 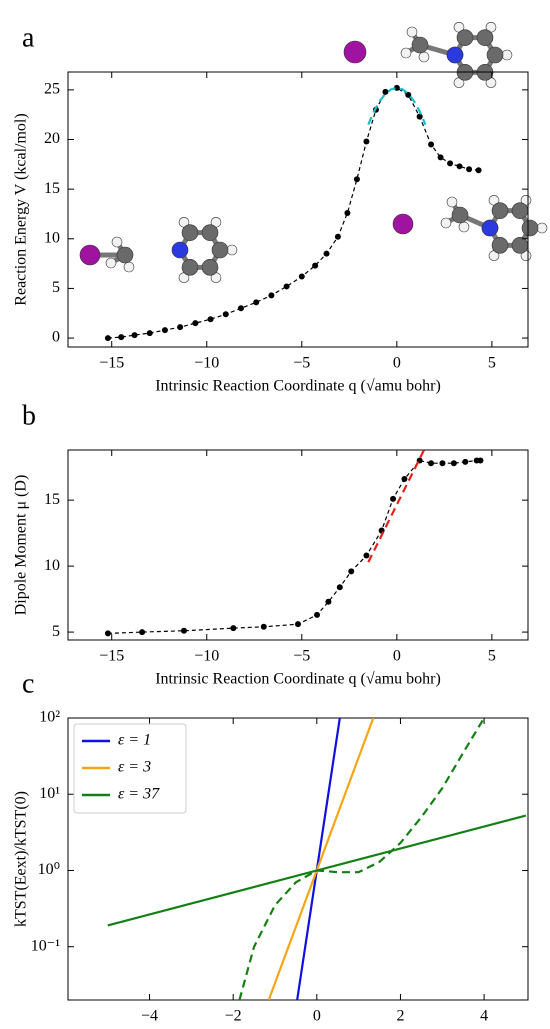 I want to click on x-tick-label: 2, so click(x=400, y=1016).